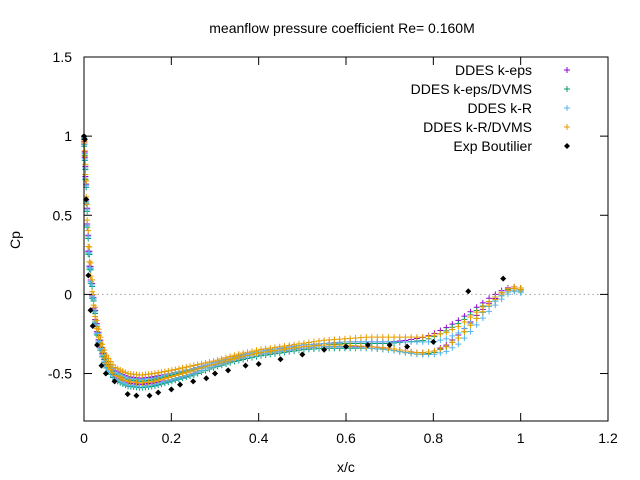 Image resolution: width=640 pixels, height=480 pixels. Describe the element at coordinates (84, 438) in the screenshot. I see `x-tick-label: 0` at that location.